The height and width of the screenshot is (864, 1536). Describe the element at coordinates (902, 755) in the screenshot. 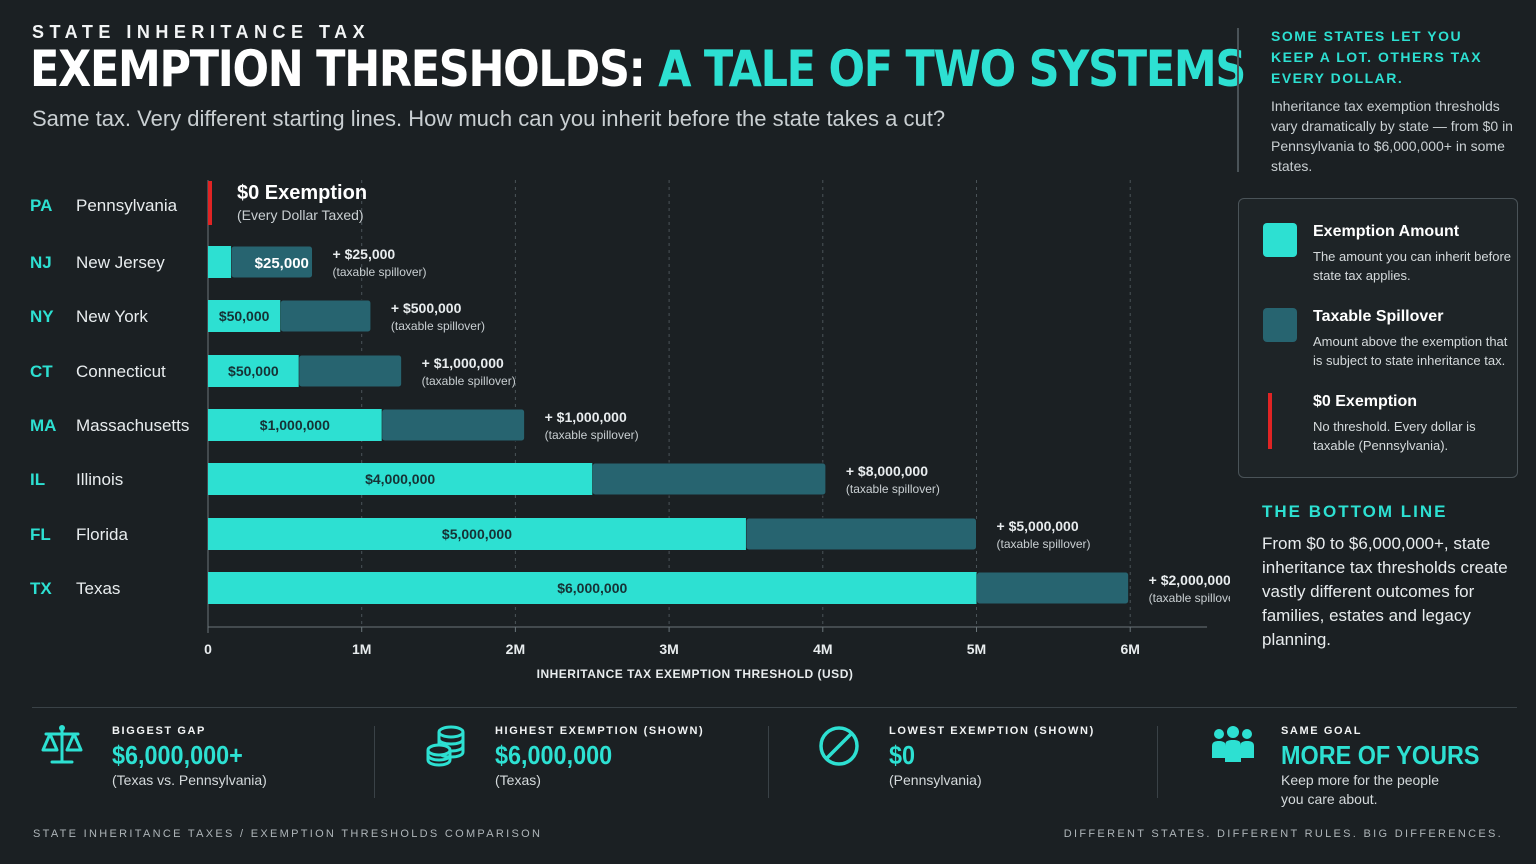

I see `stat-value: $0` at that location.